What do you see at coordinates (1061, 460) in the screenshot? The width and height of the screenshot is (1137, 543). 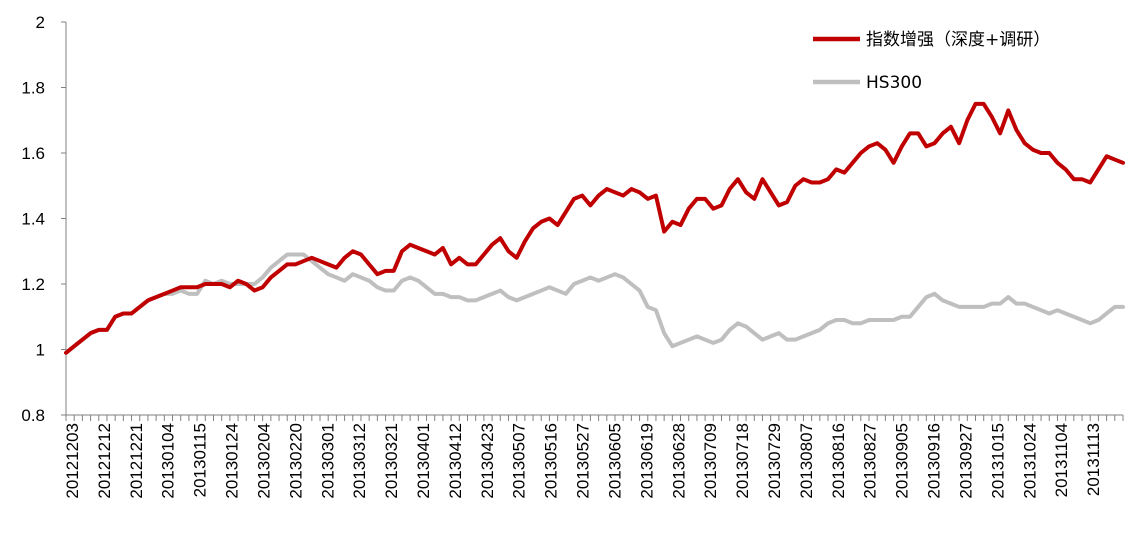 I see `x-tick-label: 20131104` at bounding box center [1061, 460].